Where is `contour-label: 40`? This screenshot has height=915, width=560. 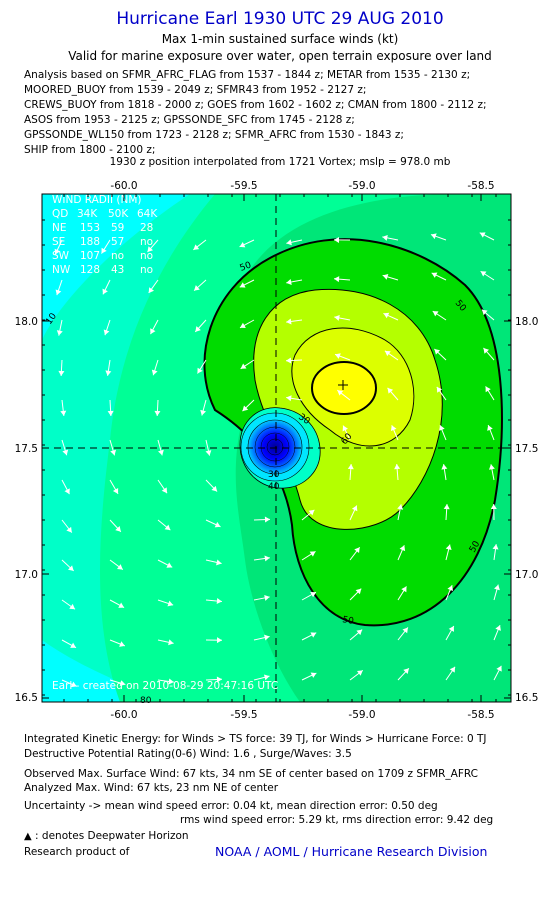 contour-label: 40 is located at coordinates (274, 487).